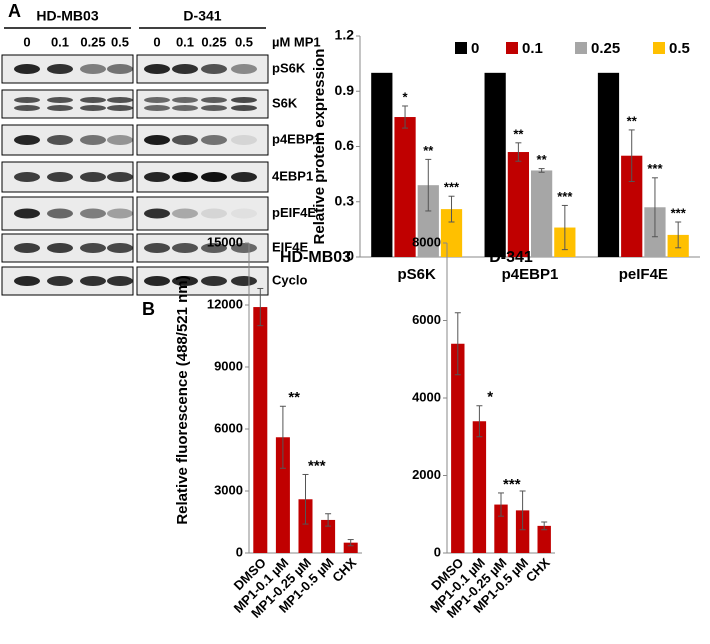 This screenshot has width=710, height=644. What do you see at coordinates (345, 200) in the screenshot?
I see `y-tick-label: 0.3` at bounding box center [345, 200].